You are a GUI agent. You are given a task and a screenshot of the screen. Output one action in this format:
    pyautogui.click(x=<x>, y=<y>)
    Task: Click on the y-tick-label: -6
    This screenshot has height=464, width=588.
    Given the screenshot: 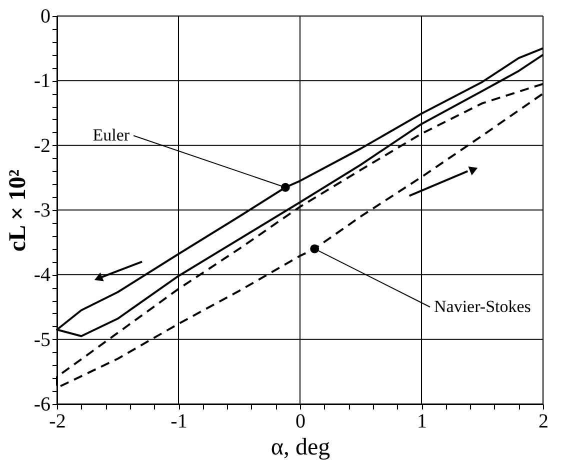 What is the action you would take?
    pyautogui.click(x=42, y=405)
    